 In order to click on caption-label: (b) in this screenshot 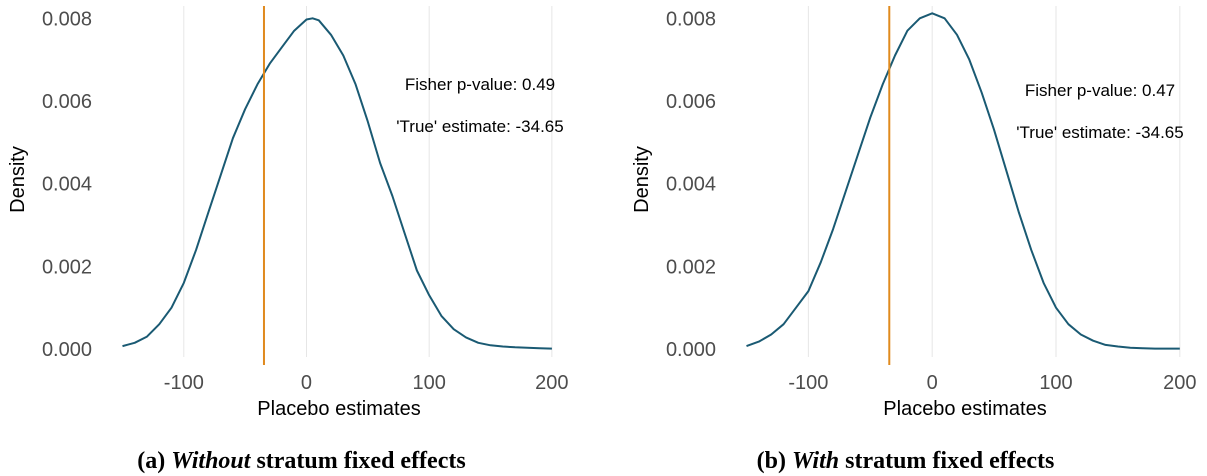, I will do `click(771, 461)`.